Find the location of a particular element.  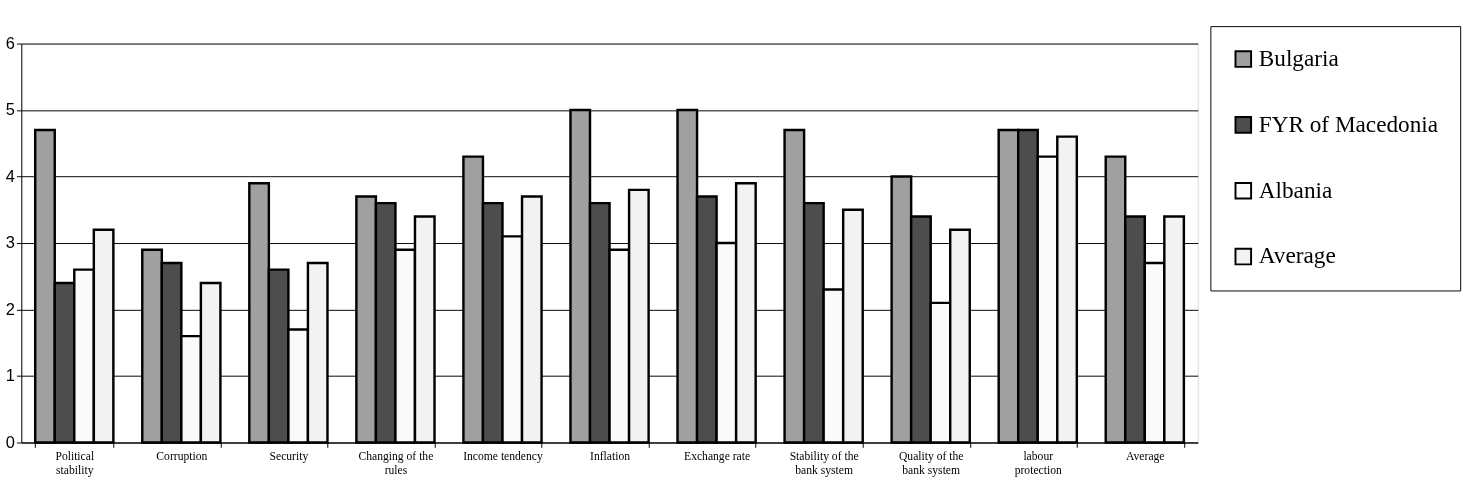

legend-label: Bulgaria is located at coordinates (1298, 57).